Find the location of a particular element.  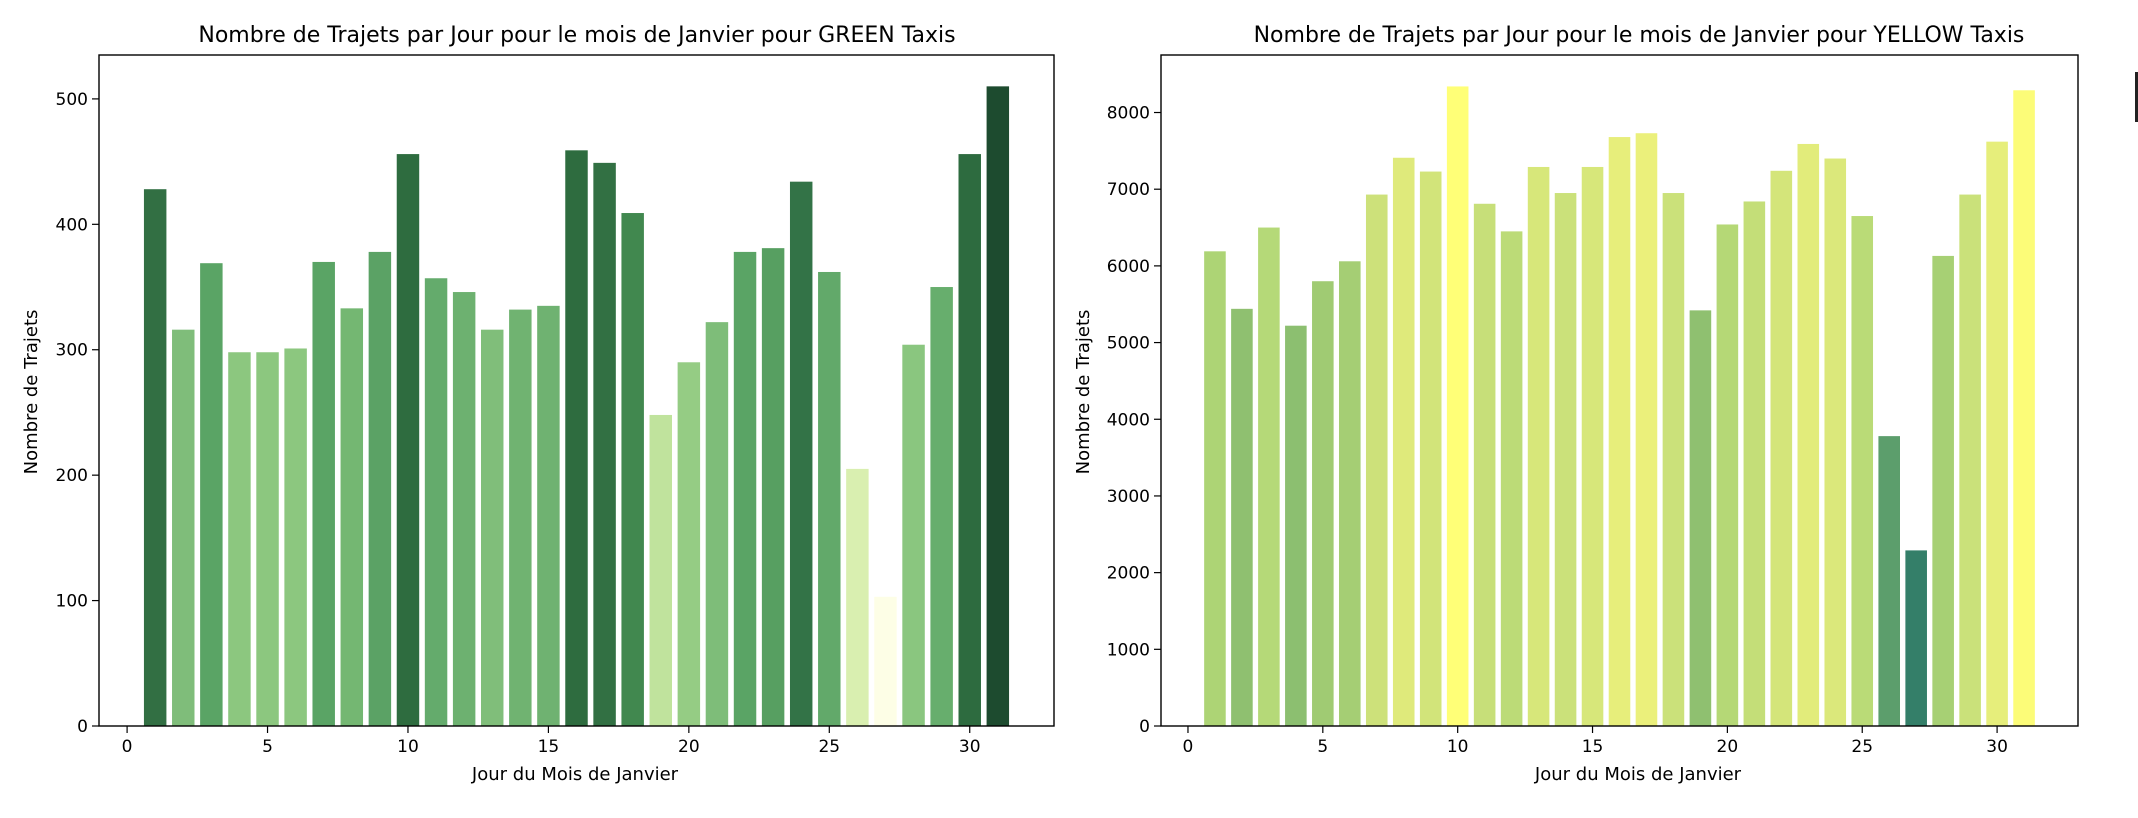

y-tick-label: 5000 is located at coordinates (1128, 344).